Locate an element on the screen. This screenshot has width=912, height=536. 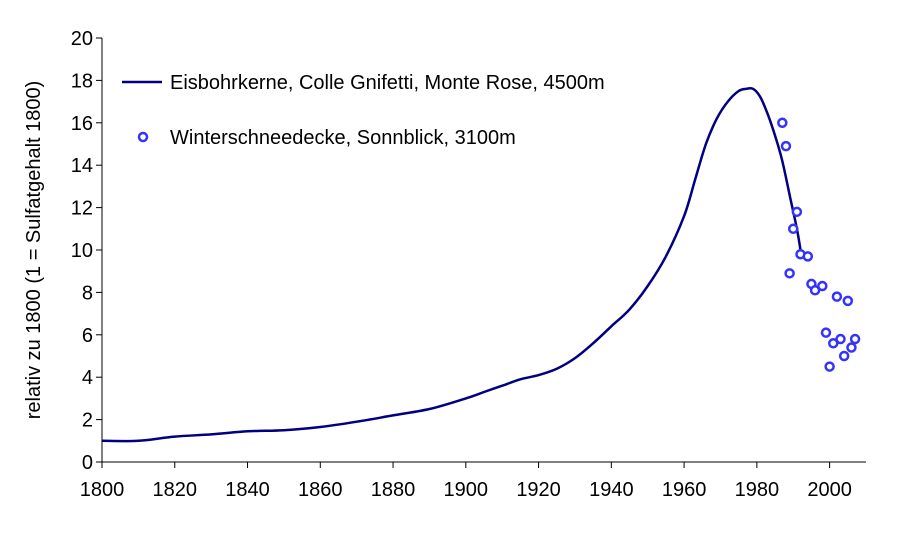
x-tick-label: 1820 is located at coordinates (175, 490).